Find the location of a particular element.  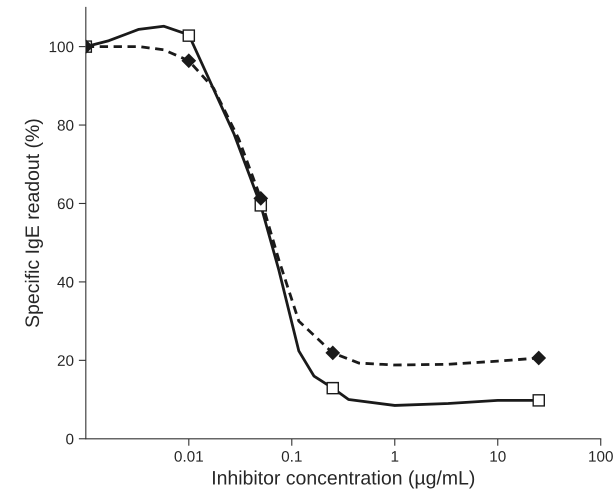

y-tick-label: 0 is located at coordinates (70, 439).